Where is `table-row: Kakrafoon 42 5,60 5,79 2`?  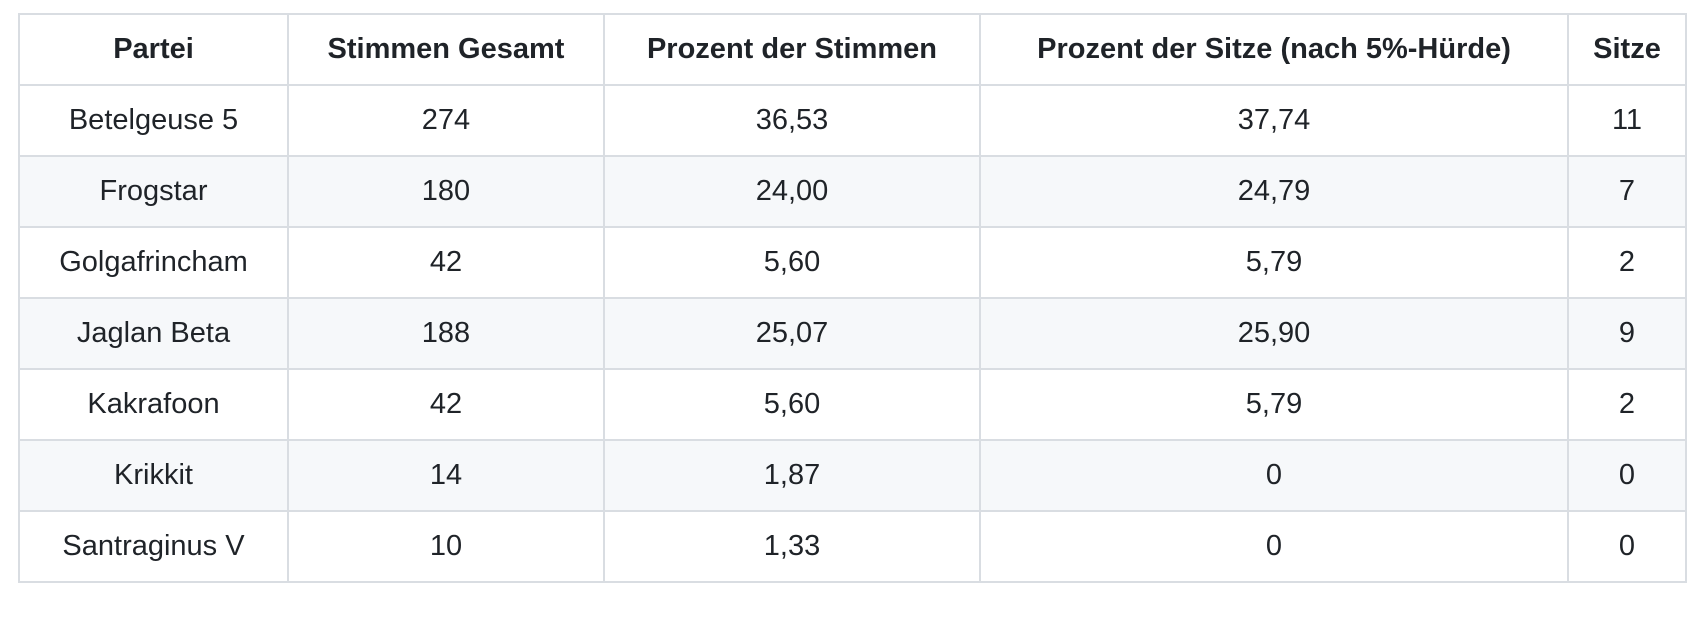
table-row: Kakrafoon 42 5,60 5,79 2 is located at coordinates (852, 404).